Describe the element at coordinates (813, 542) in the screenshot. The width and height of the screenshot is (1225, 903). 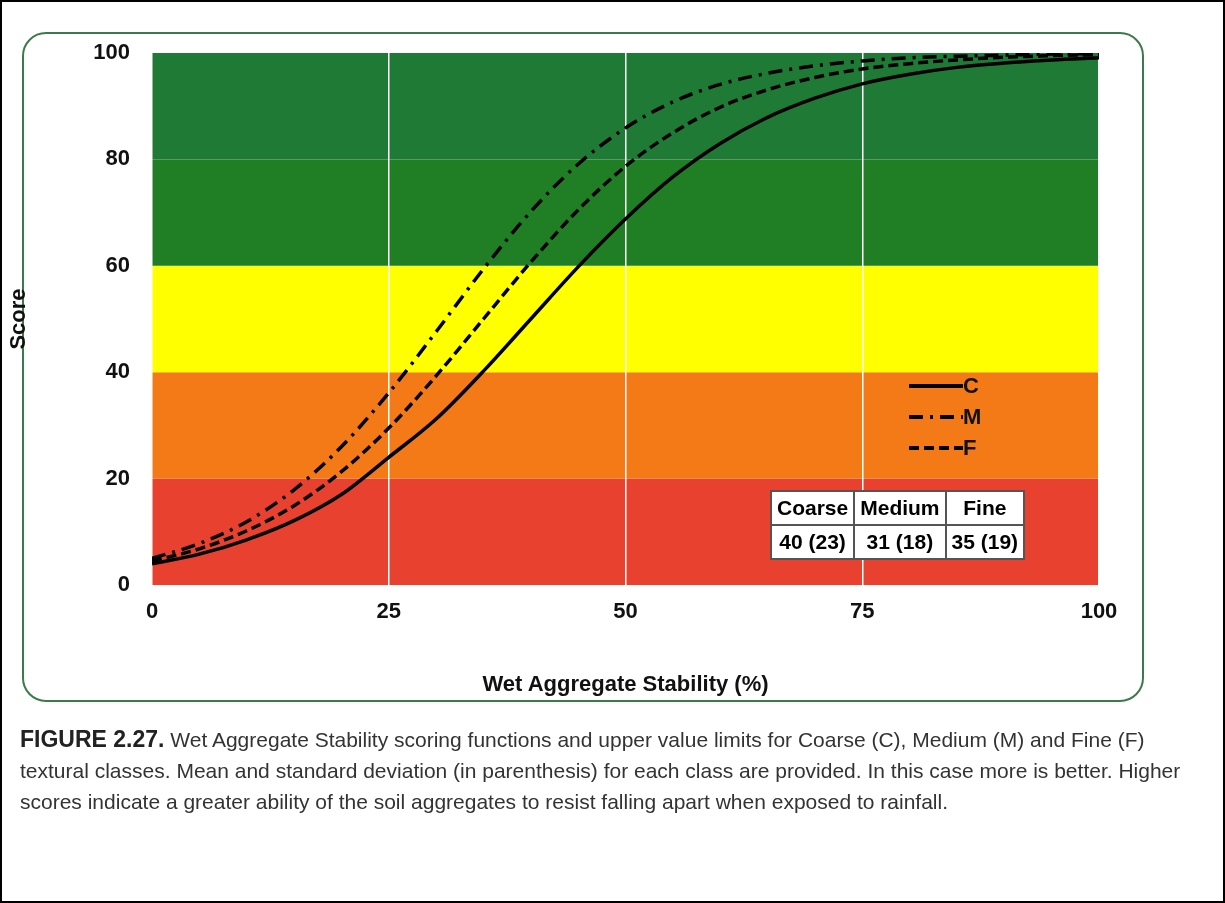
I see `annotation: 40 (23)` at that location.